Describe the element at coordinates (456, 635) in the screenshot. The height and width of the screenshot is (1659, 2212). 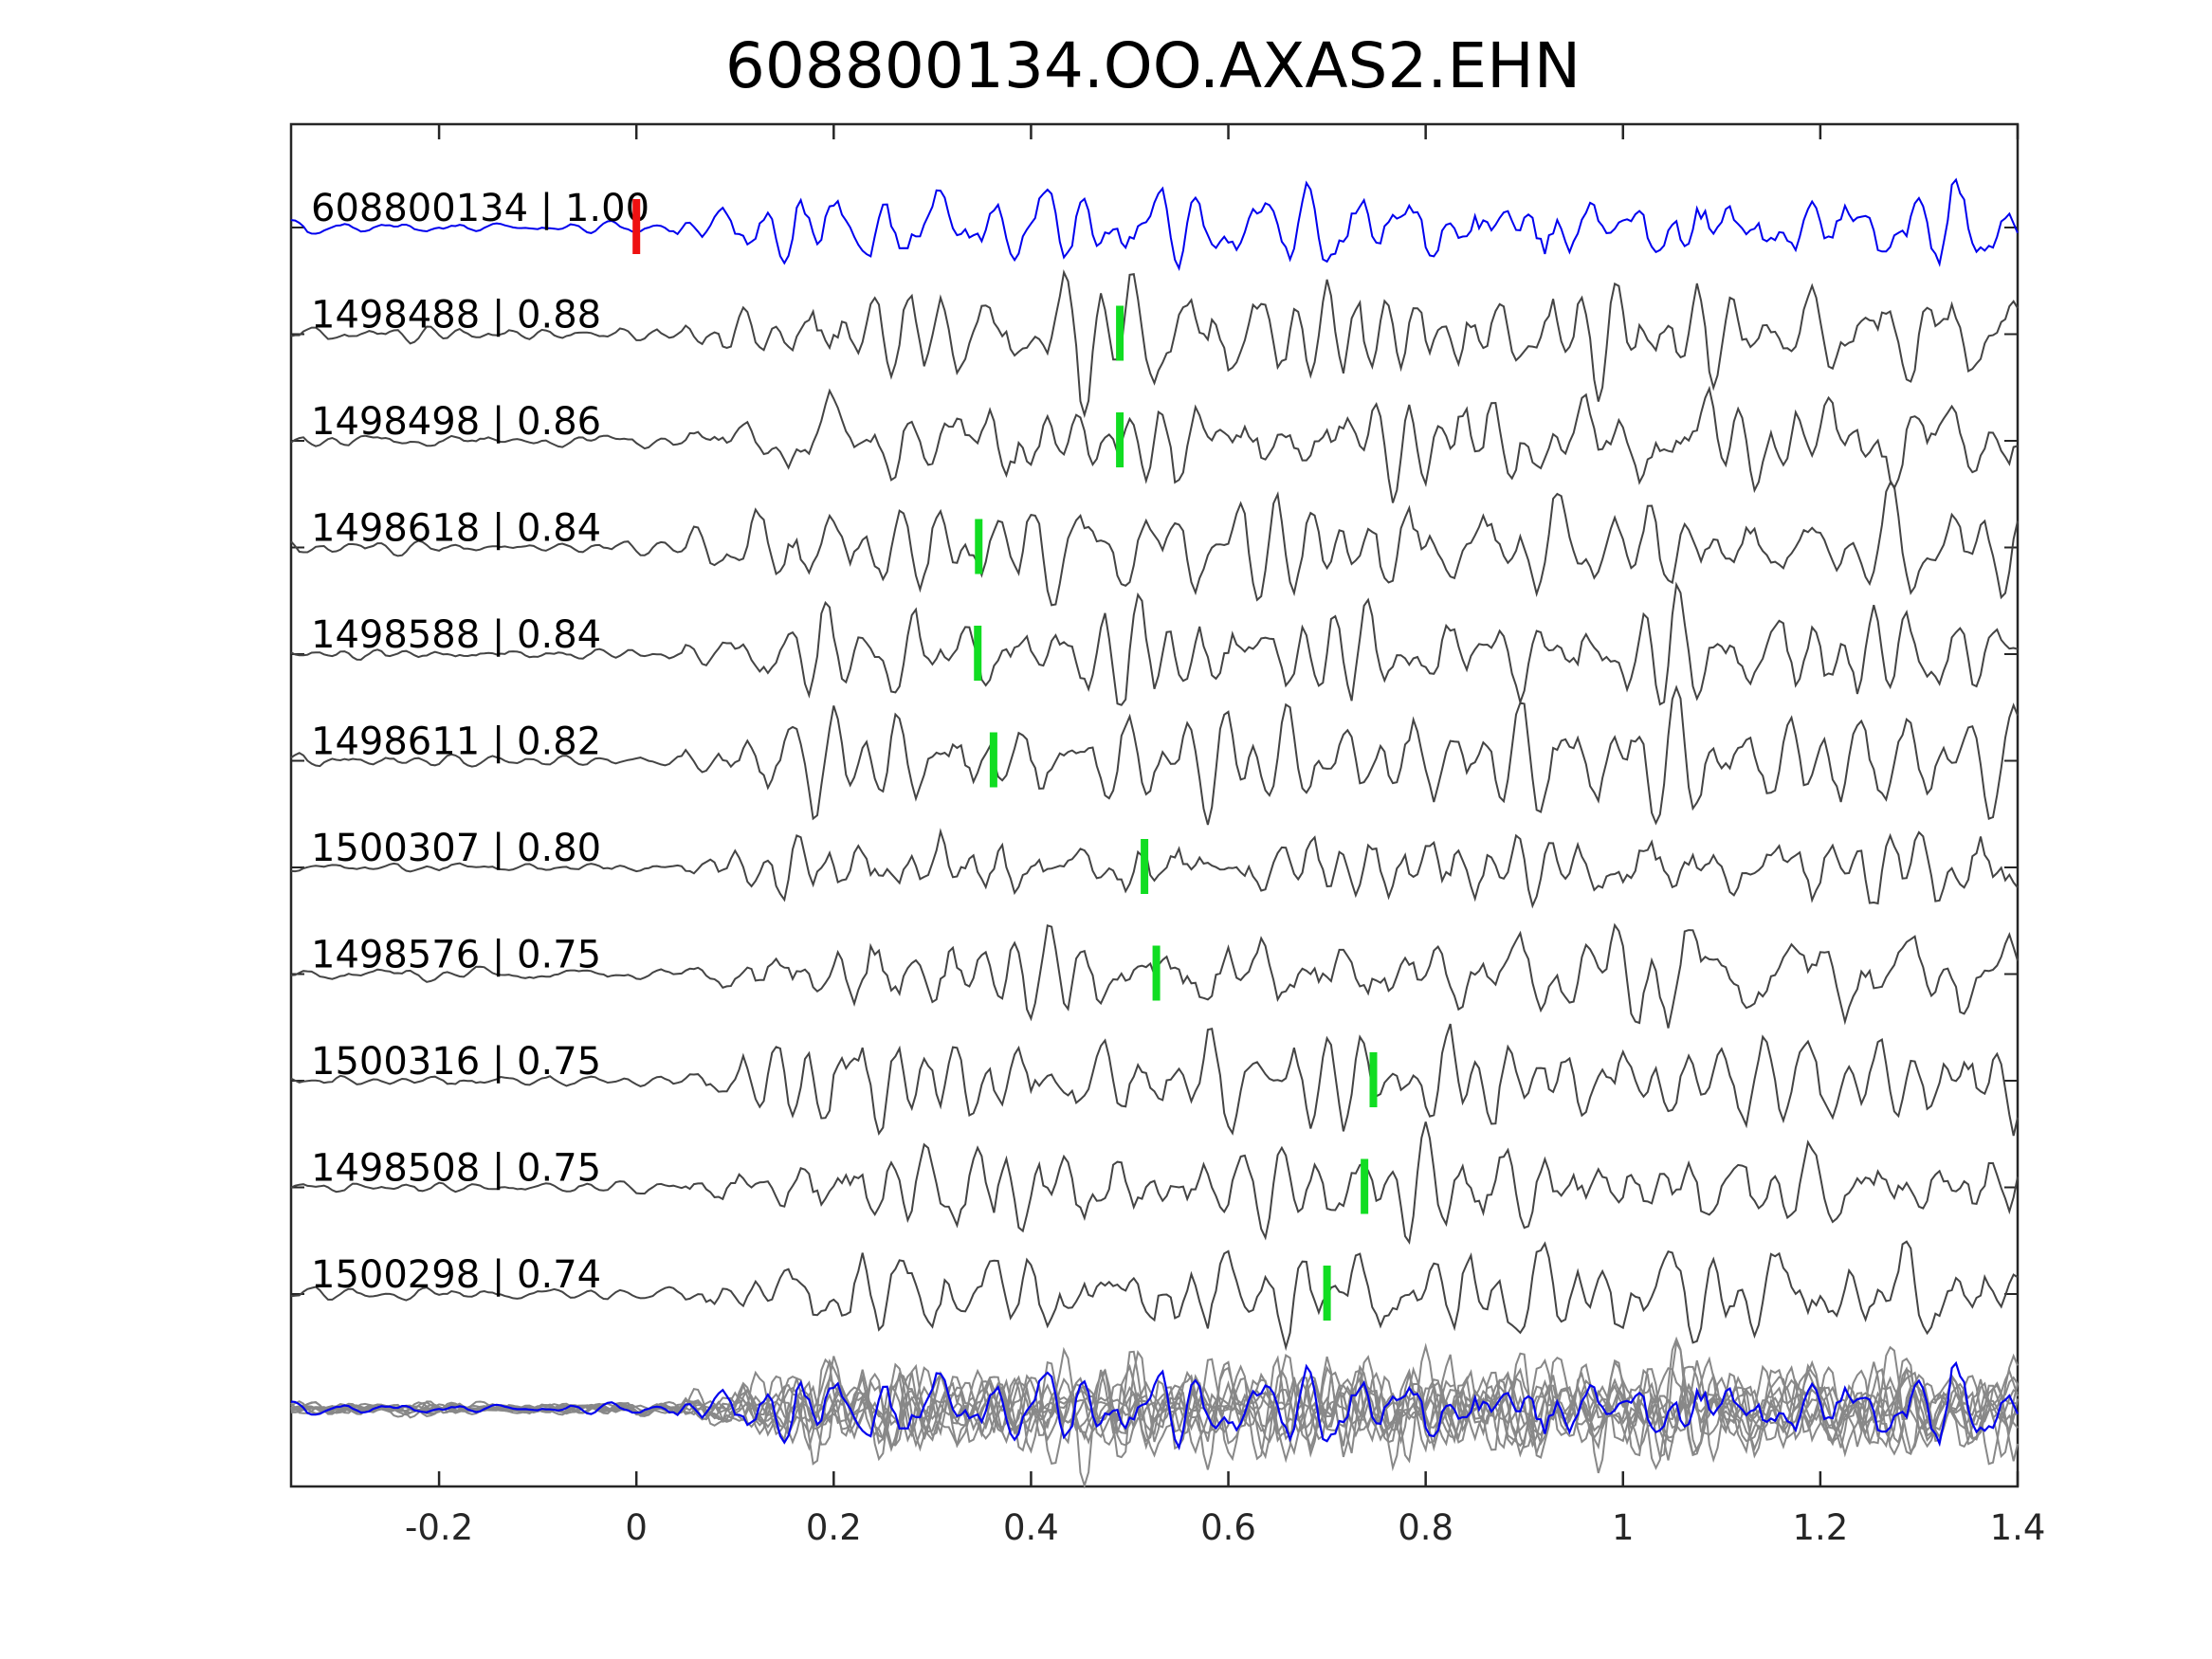
I see `trace-label: 1498588 | 0.84` at that location.